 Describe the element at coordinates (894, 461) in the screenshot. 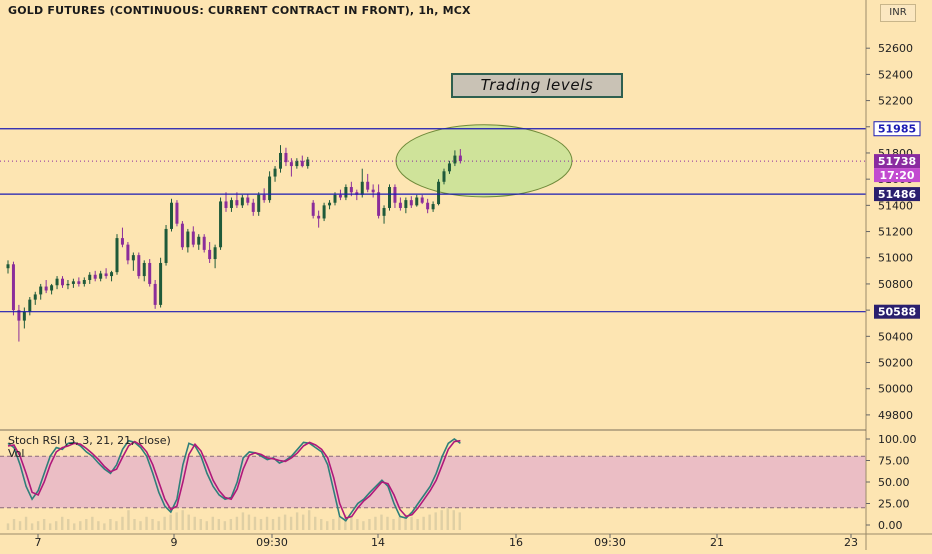

I see `indicator-tick-label: 75.00` at that location.